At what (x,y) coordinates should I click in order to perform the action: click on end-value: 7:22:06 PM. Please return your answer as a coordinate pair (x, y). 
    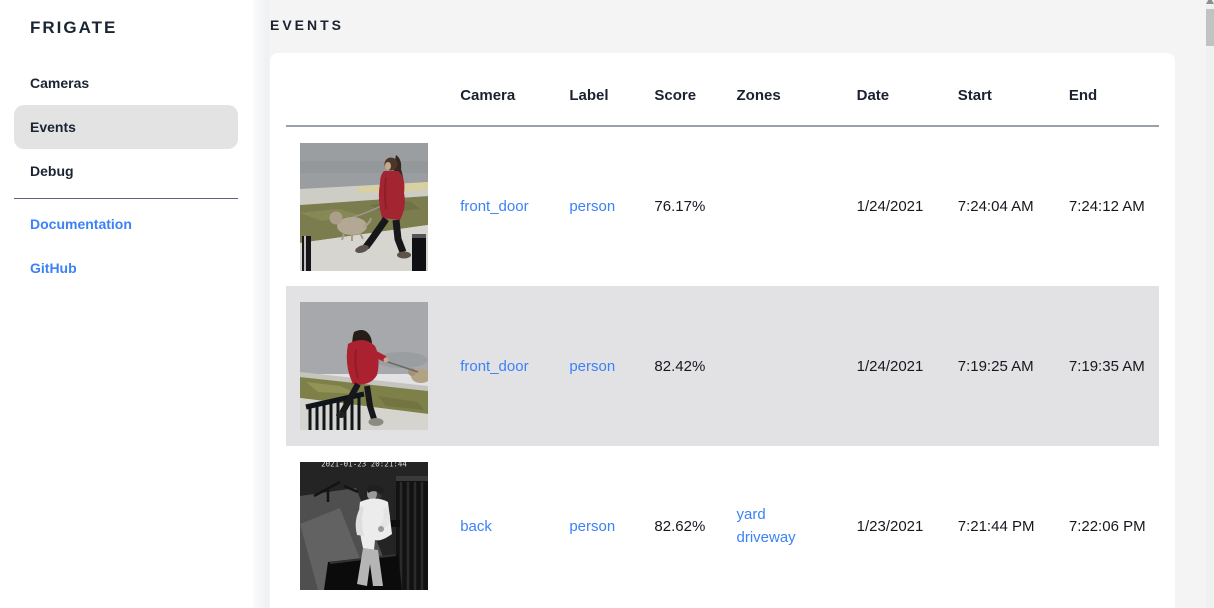
    Looking at the image, I should click on (1107, 526).